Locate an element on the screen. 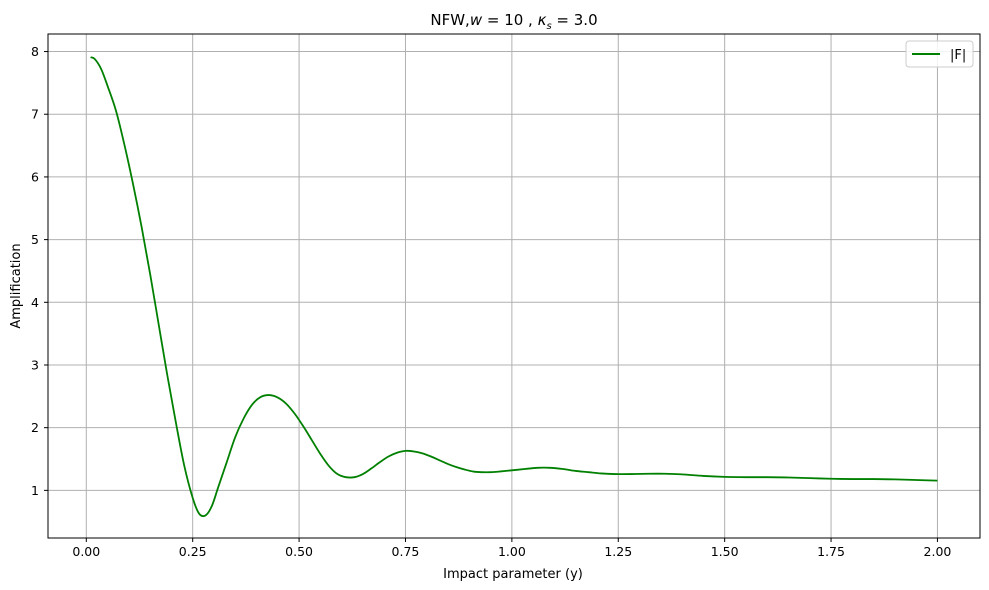  y-tick-label: 6 is located at coordinates (35, 176).